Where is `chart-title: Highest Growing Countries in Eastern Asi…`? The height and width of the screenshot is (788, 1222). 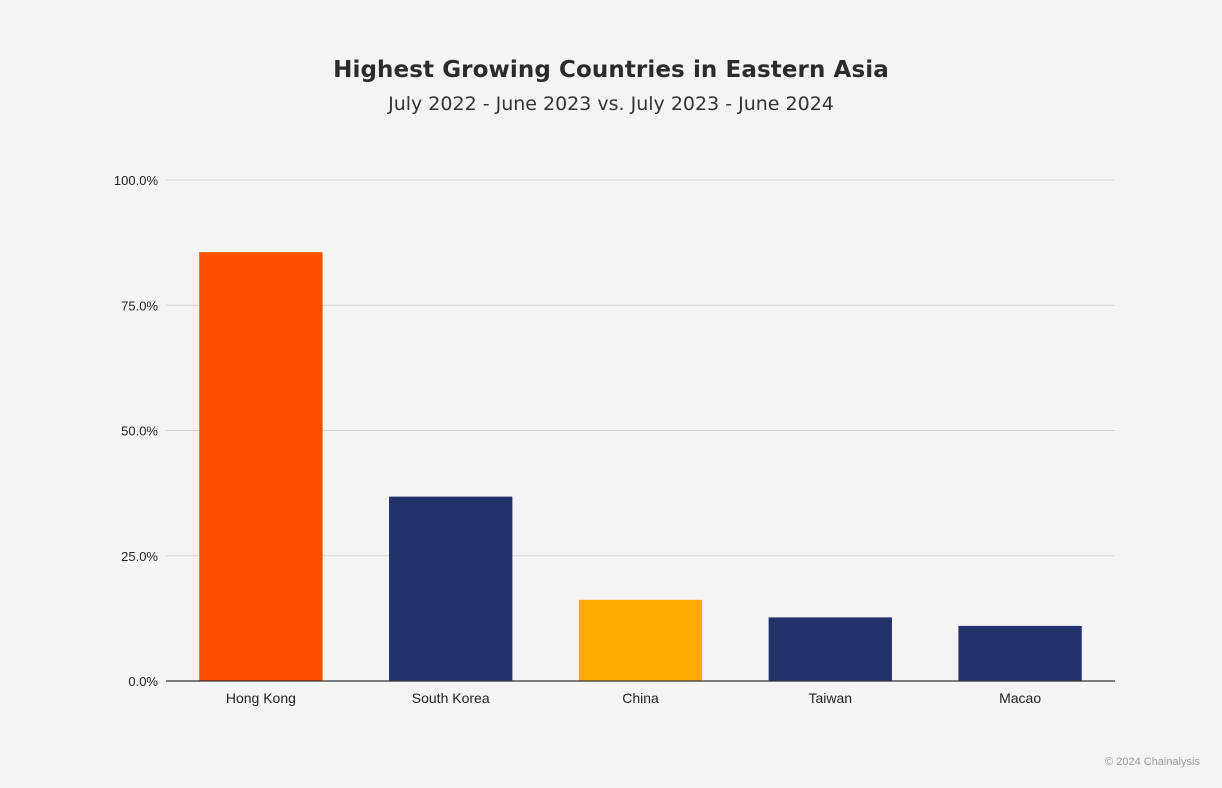
chart-title: Highest Growing Countries in Eastern Asi… is located at coordinates (611, 70).